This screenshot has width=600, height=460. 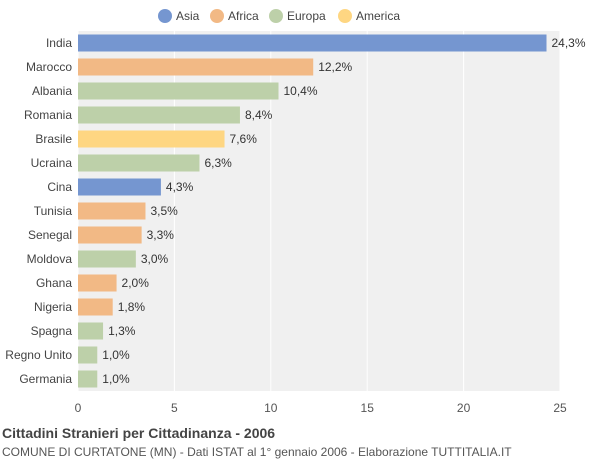 I want to click on bar-tunisia, so click(x=112, y=211).